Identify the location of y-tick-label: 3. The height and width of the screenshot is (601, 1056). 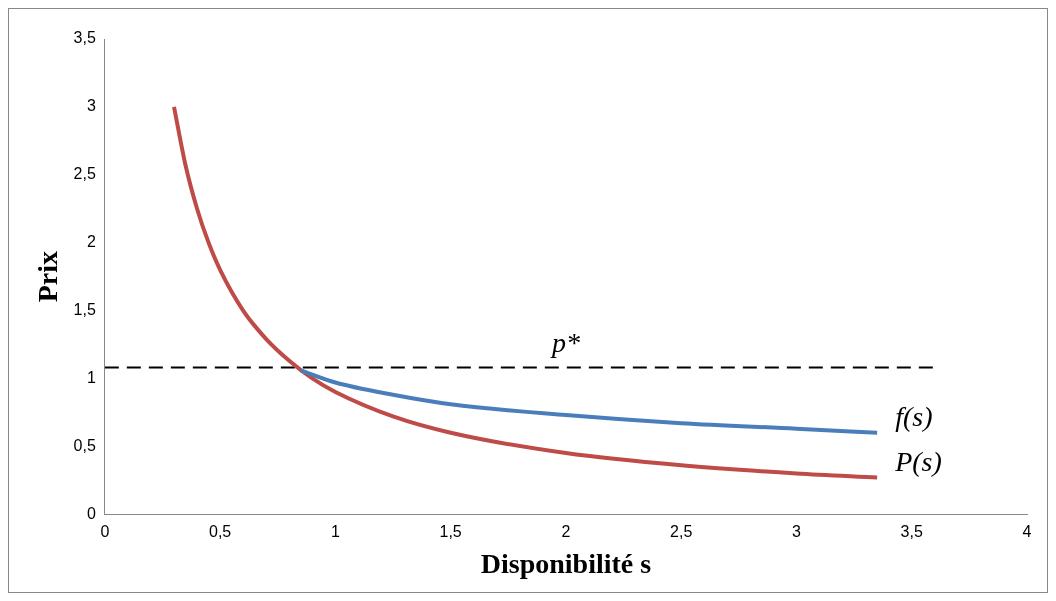
(91, 106).